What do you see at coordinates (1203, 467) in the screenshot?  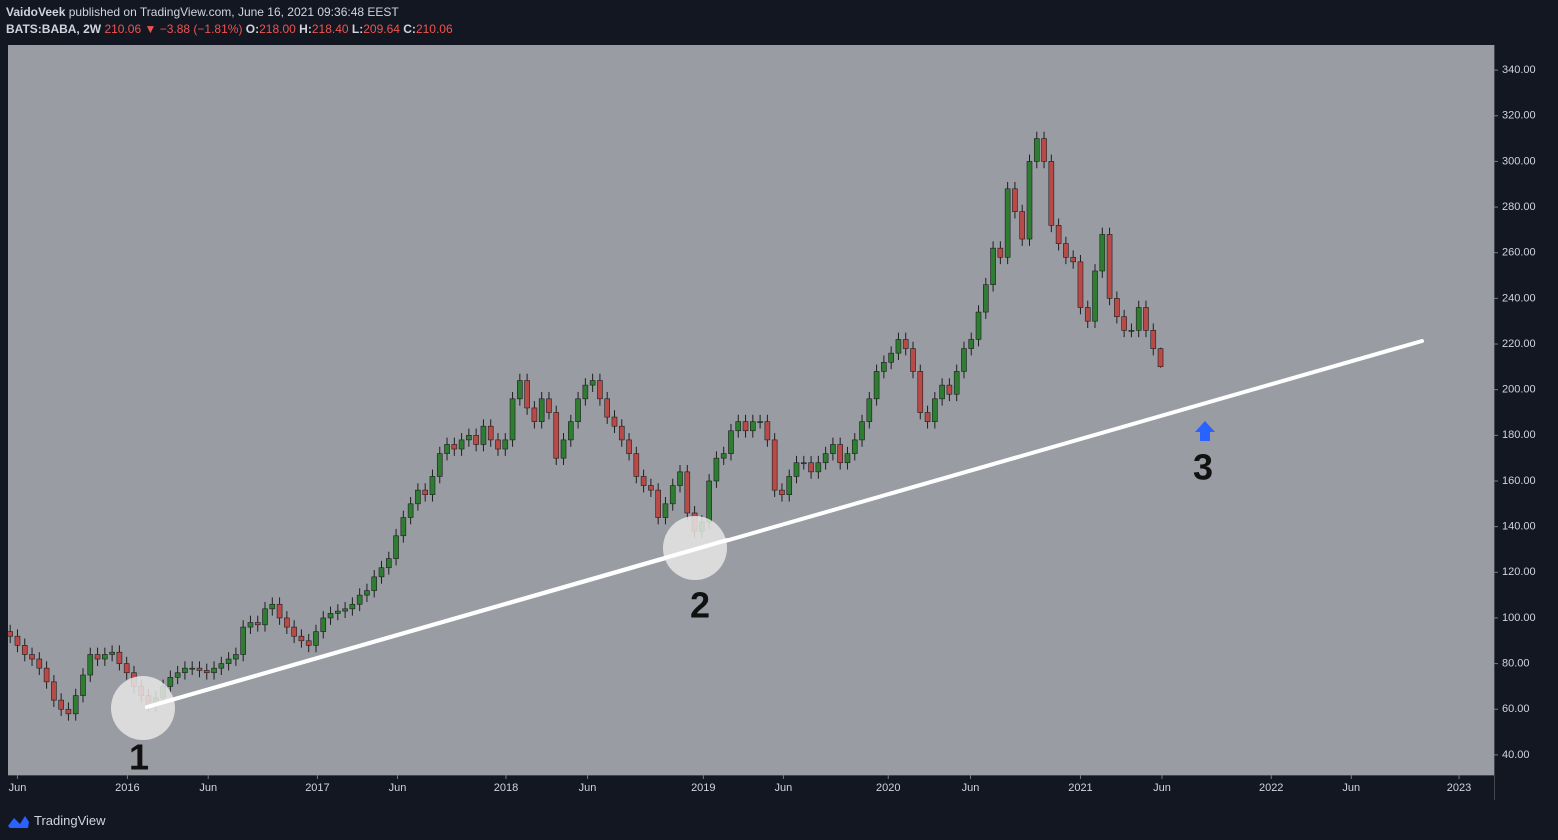 I see `annotation: 3` at bounding box center [1203, 467].